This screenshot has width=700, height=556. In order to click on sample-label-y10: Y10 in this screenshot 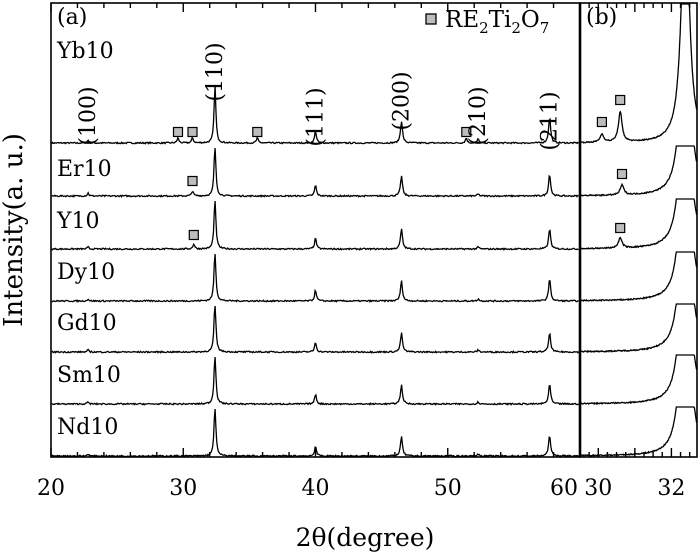, I will do `click(78, 221)`.